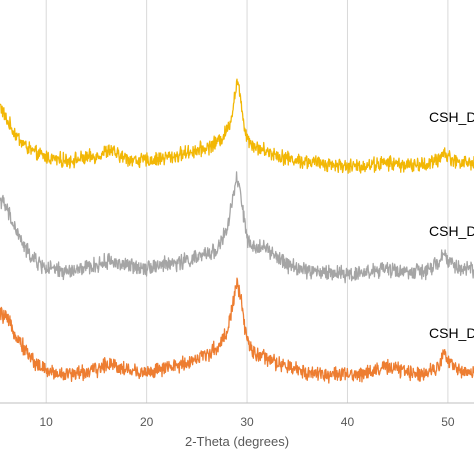 The width and height of the screenshot is (474, 474). I want to click on x-tick-label: 40, so click(348, 422).